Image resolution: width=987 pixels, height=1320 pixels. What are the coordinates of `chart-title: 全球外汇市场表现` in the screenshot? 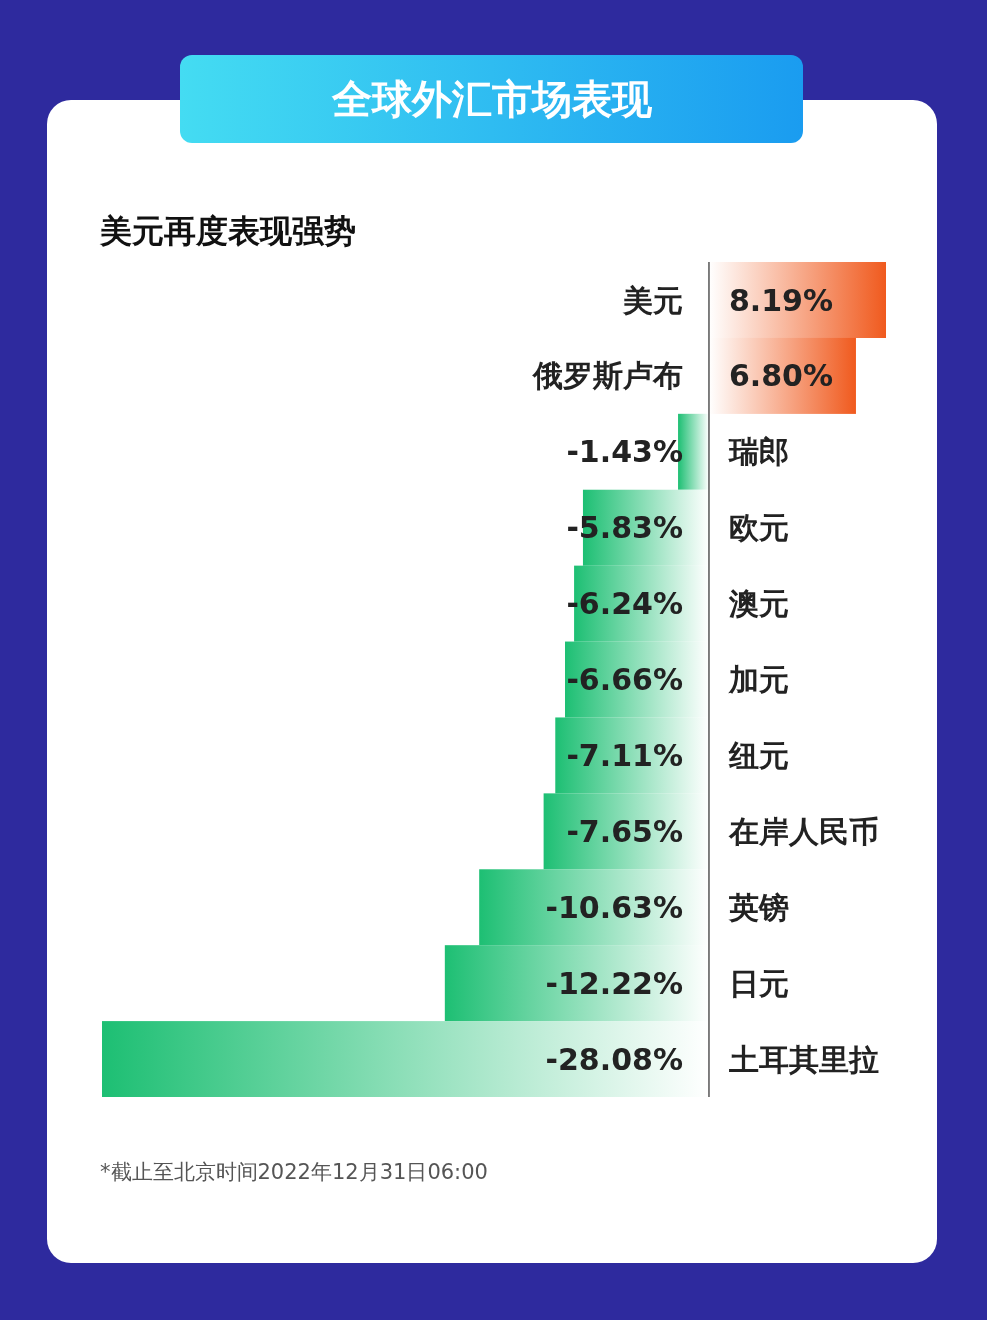 It's located at (491, 99).